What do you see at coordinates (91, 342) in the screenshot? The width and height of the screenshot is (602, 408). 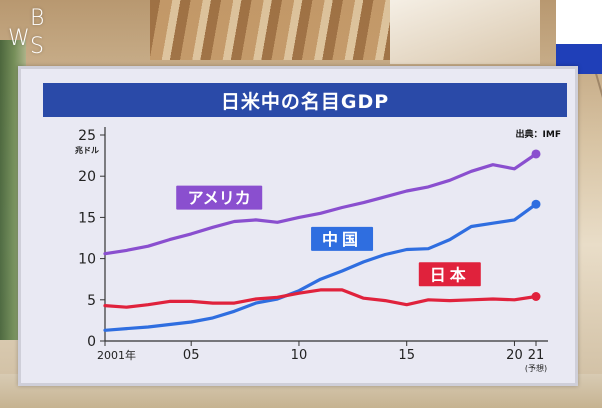 I see `y-tick-label: 0` at bounding box center [91, 342].